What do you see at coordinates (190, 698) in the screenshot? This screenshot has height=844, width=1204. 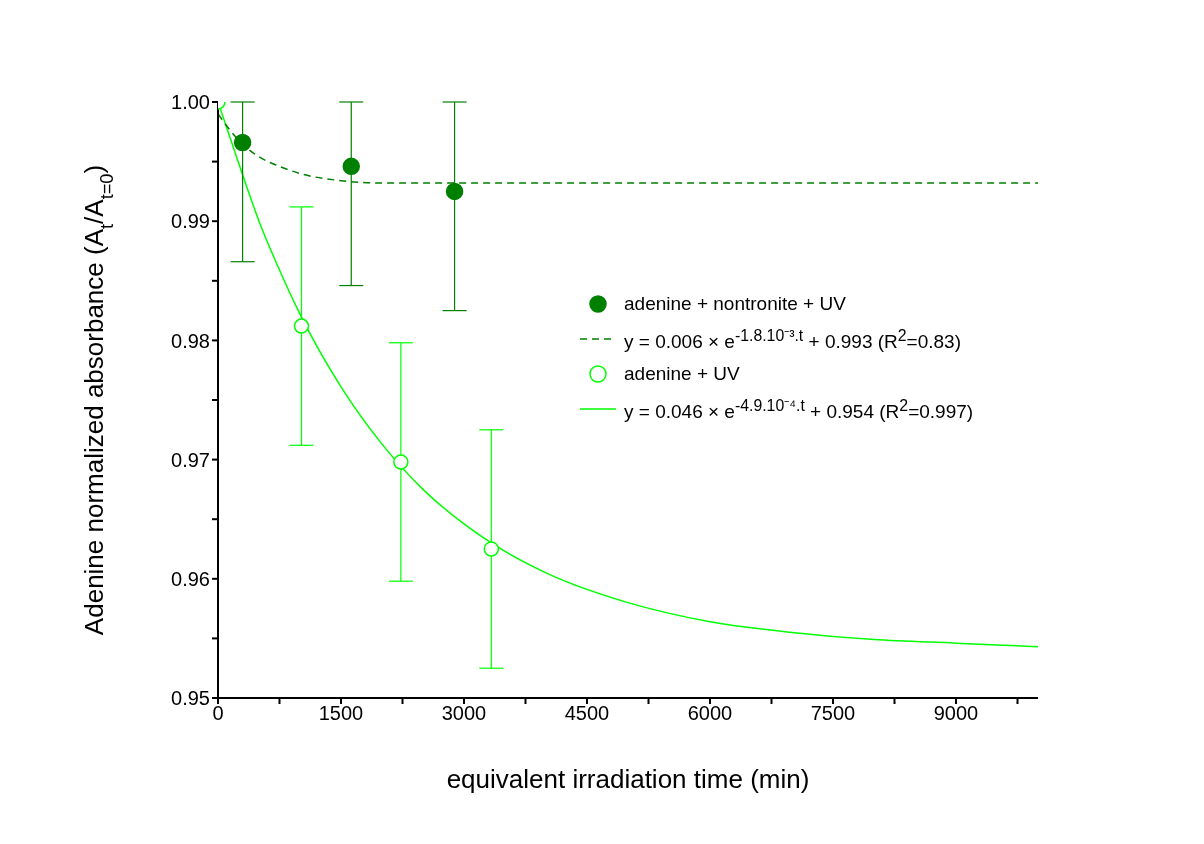 I see `y-tick-label: 0.95` at bounding box center [190, 698].